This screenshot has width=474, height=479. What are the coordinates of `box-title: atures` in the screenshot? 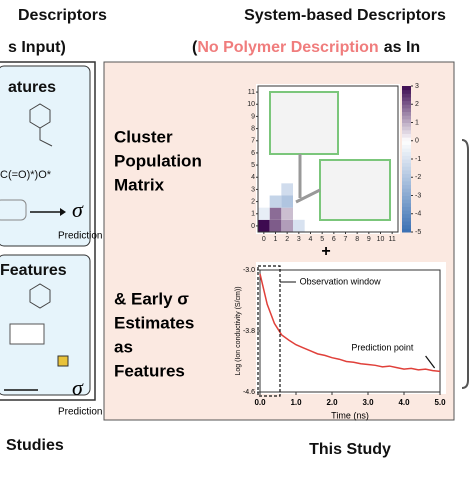 It's located at (32, 87).